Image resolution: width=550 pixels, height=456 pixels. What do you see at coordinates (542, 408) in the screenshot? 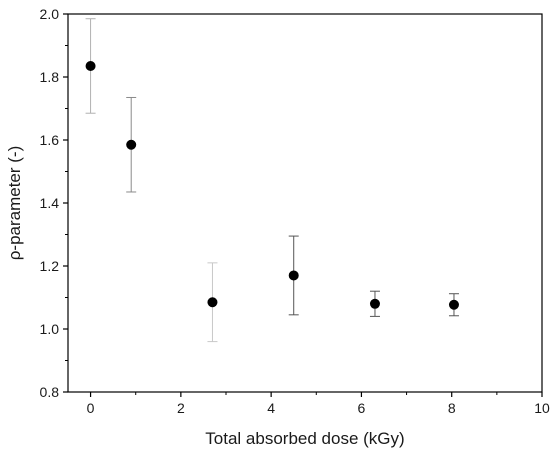
I see `x-tick-label: 10` at bounding box center [542, 408].